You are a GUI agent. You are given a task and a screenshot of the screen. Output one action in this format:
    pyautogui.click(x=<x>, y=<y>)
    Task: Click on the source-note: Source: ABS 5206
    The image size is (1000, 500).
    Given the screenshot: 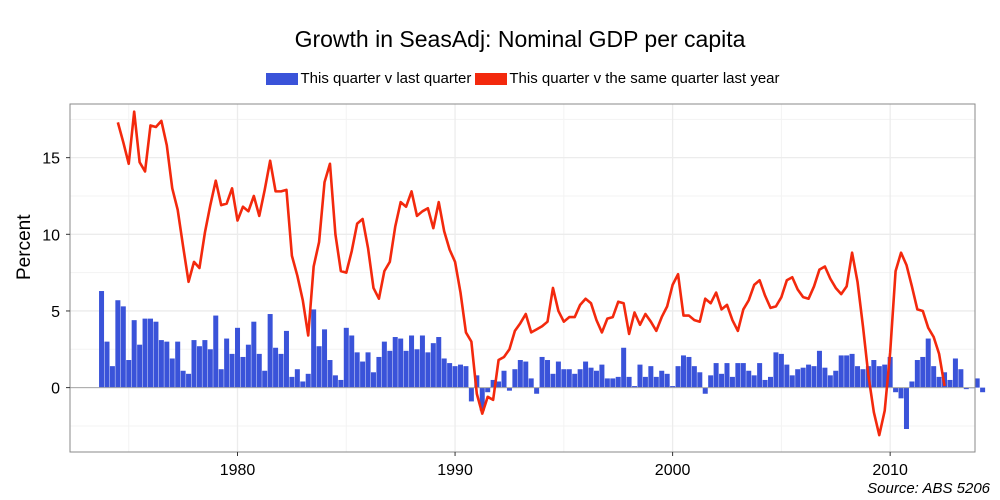 What is the action you would take?
    pyautogui.click(x=928, y=488)
    